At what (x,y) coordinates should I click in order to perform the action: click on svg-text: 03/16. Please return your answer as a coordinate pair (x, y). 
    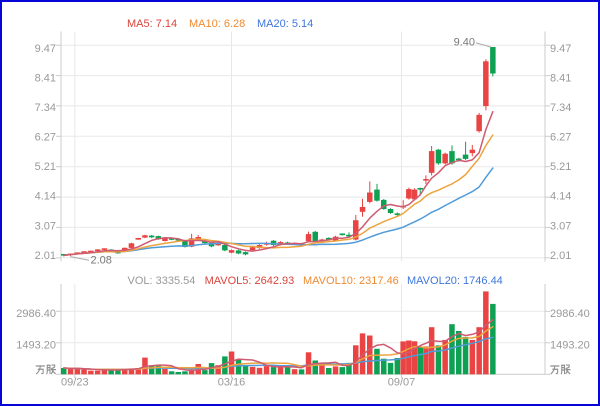
    Looking at the image, I should click on (232, 382).